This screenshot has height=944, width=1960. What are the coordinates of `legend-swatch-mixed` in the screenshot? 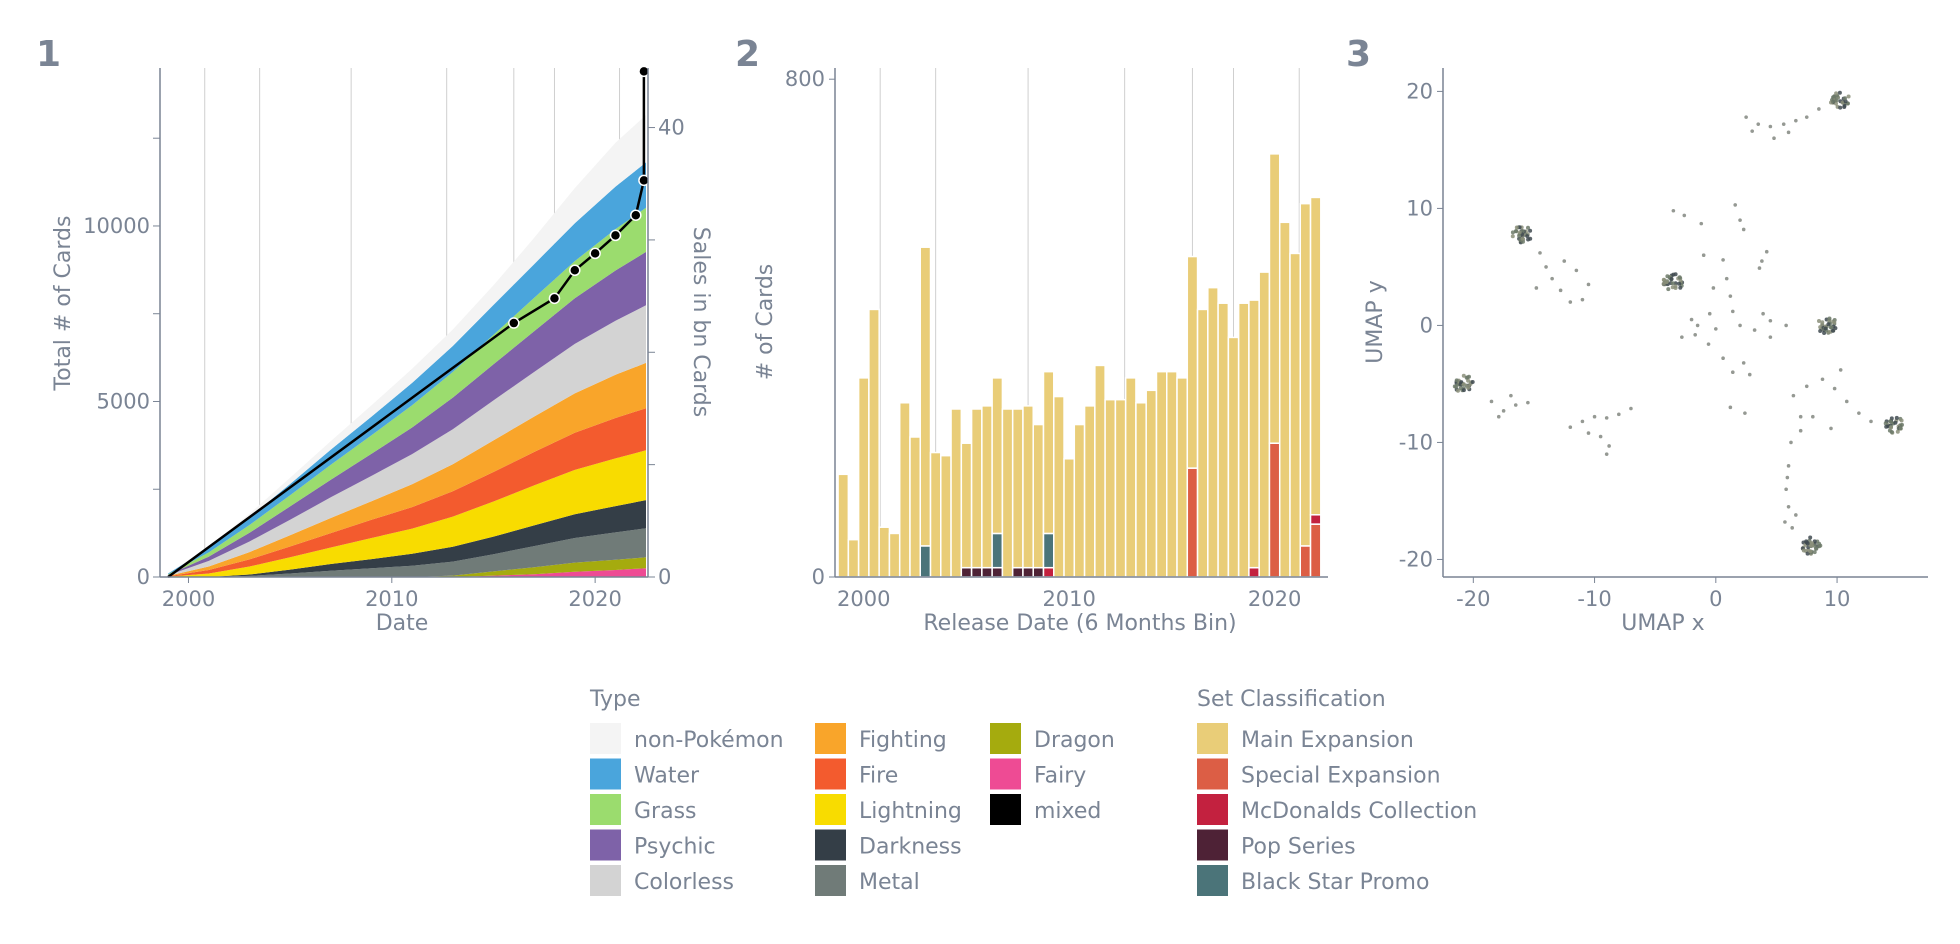 It's located at (1005, 809).